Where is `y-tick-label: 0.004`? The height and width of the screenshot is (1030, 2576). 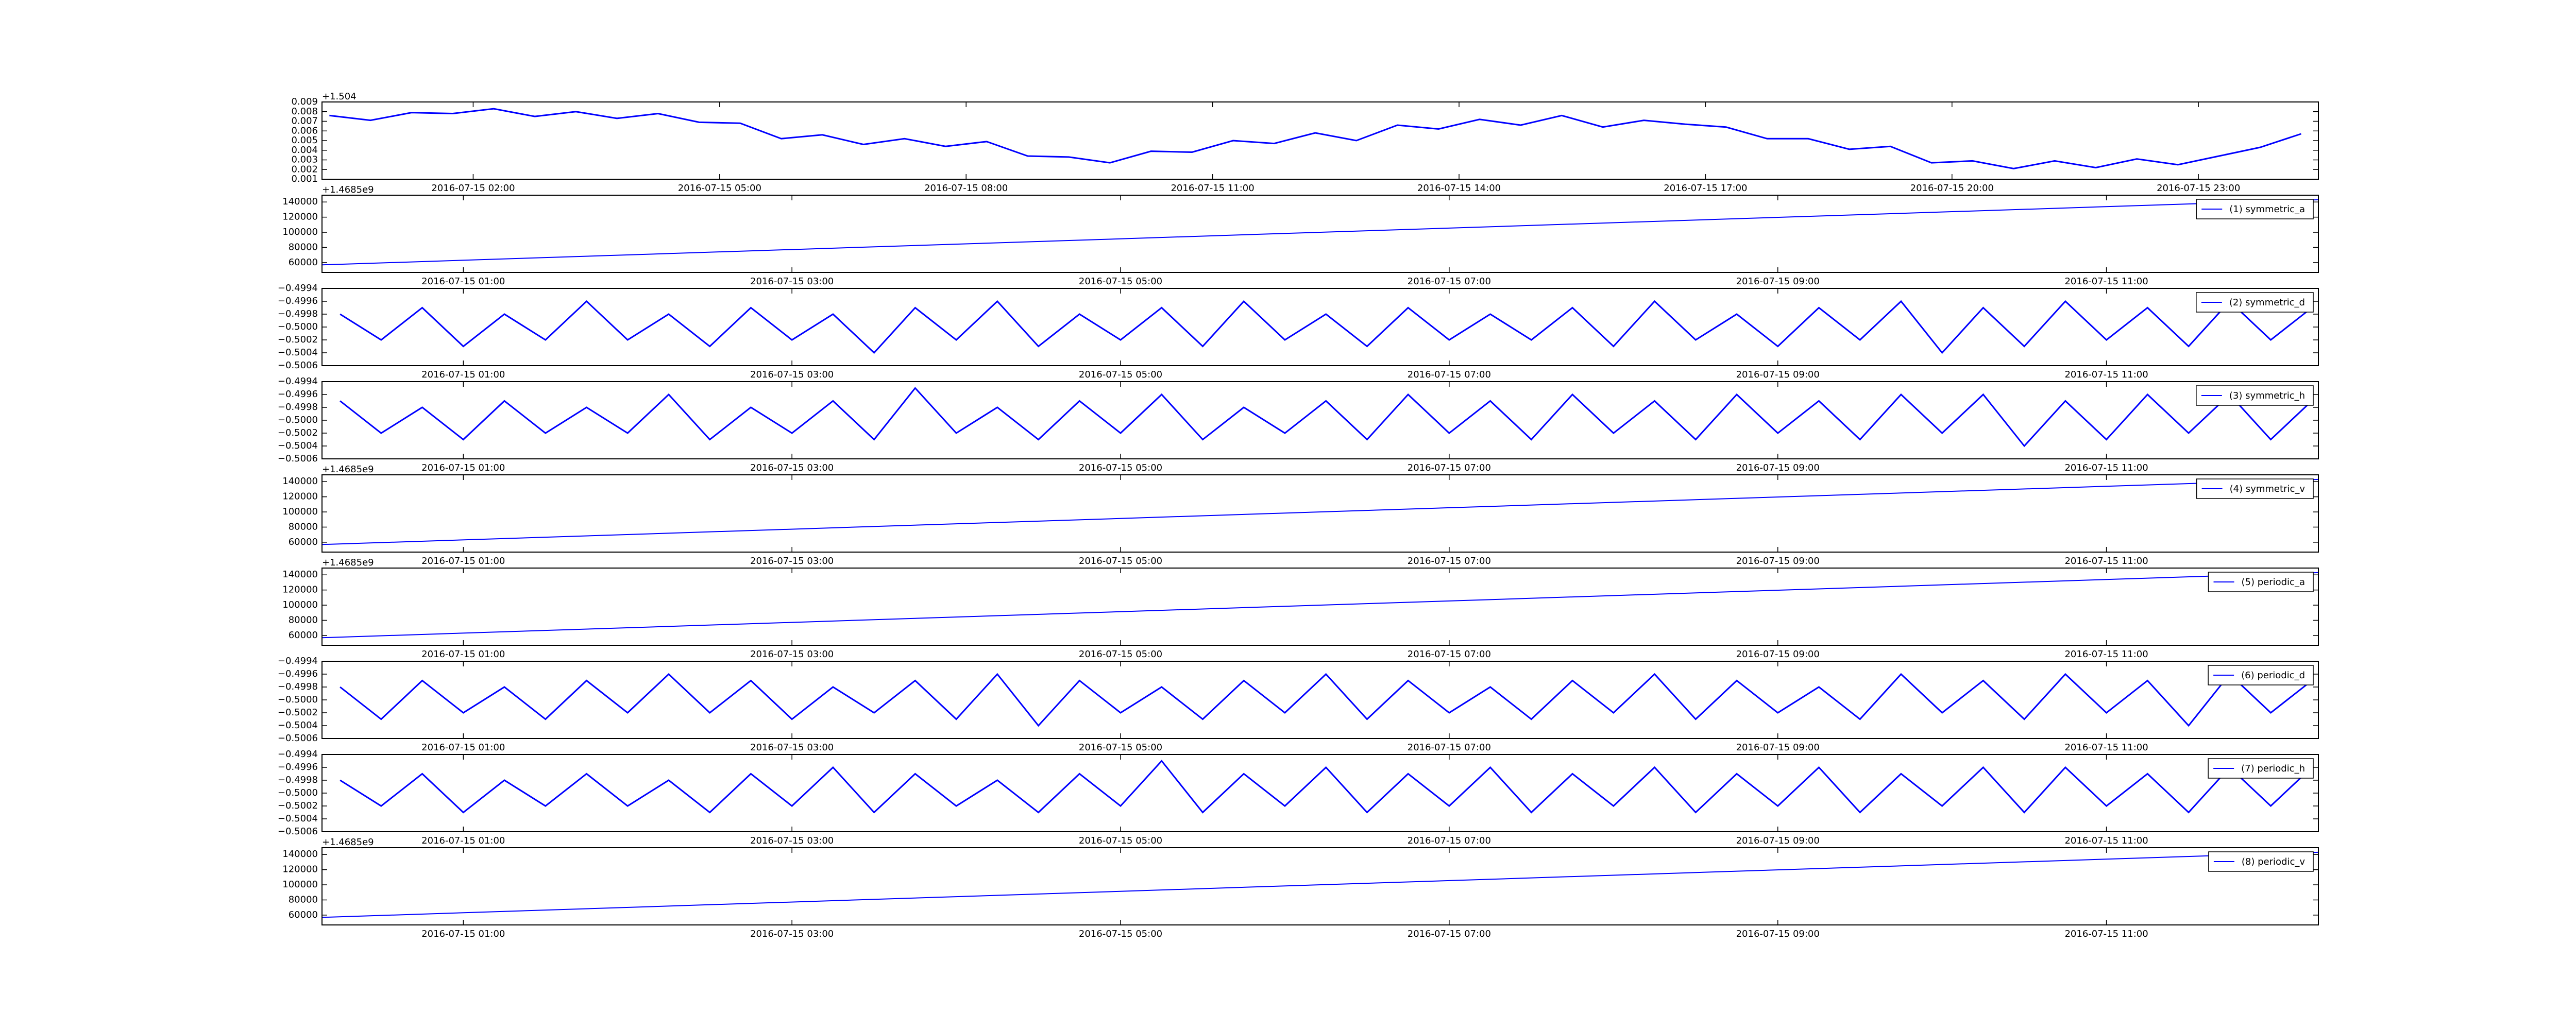
y-tick-label: 0.004 is located at coordinates (305, 150).